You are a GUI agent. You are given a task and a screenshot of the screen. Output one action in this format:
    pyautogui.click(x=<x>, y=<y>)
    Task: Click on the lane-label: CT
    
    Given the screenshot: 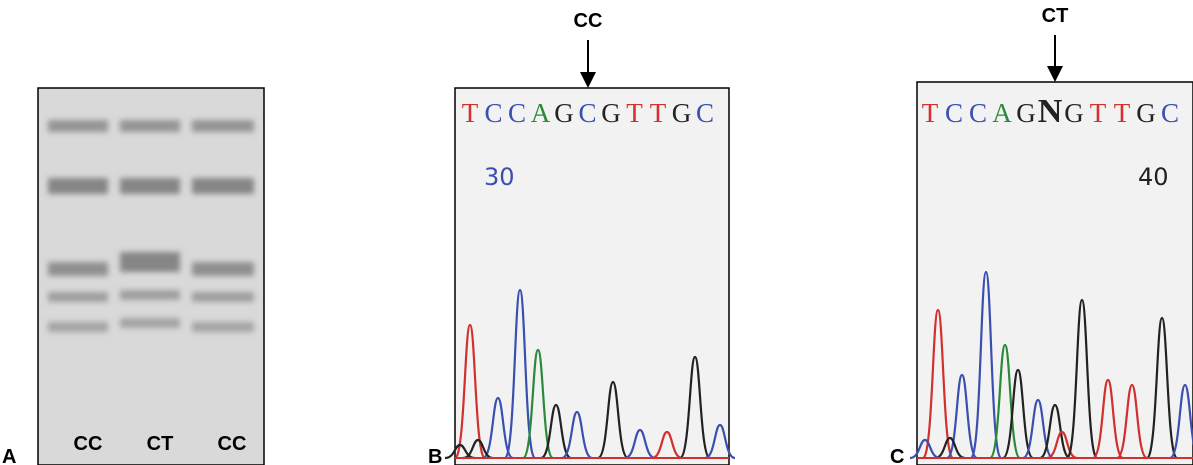 What is the action you would take?
    pyautogui.click(x=160, y=444)
    